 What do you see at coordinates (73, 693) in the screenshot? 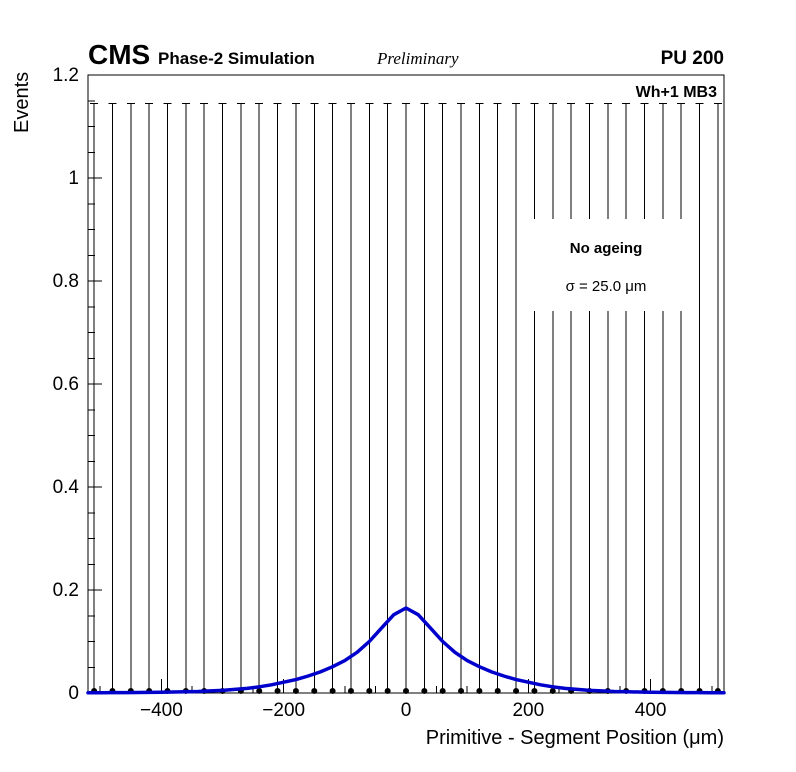
I see `y-tick-label: 0` at bounding box center [73, 693].